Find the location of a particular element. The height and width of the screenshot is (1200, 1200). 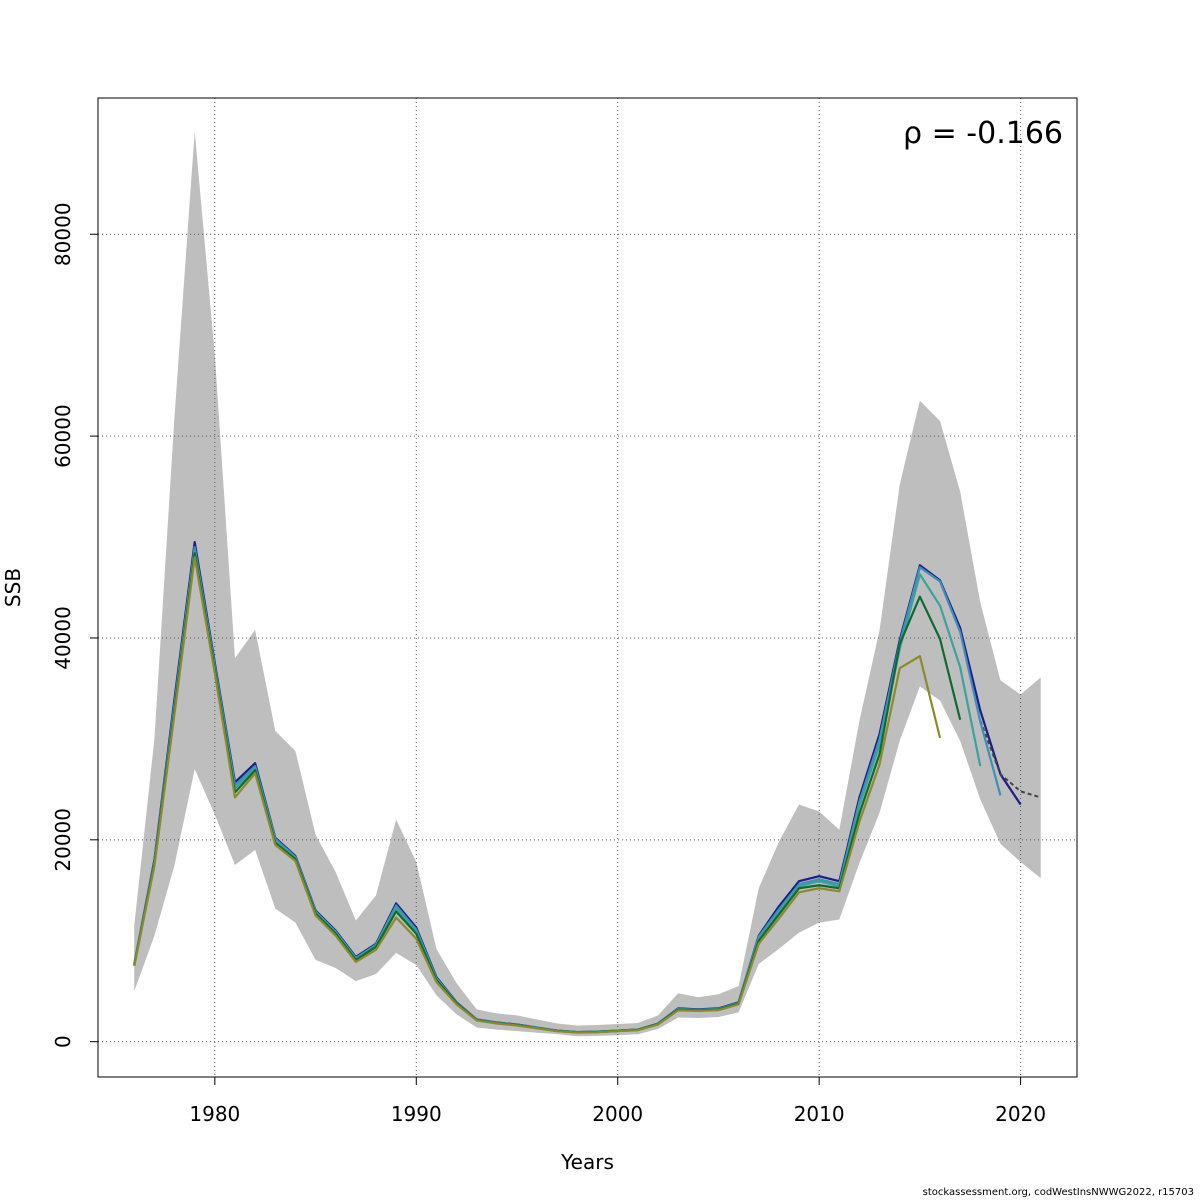

x-axis: 1980 1990 2000 2010 2020 is located at coordinates (617, 1101).